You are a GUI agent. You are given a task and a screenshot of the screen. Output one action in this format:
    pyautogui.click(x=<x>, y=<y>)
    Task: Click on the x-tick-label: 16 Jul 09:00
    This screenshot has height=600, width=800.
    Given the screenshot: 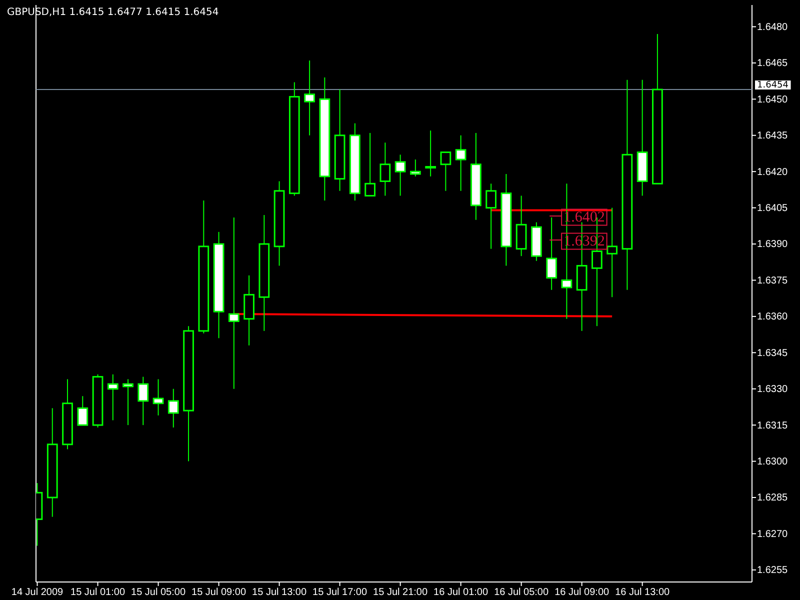 What is the action you would take?
    pyautogui.click(x=582, y=592)
    